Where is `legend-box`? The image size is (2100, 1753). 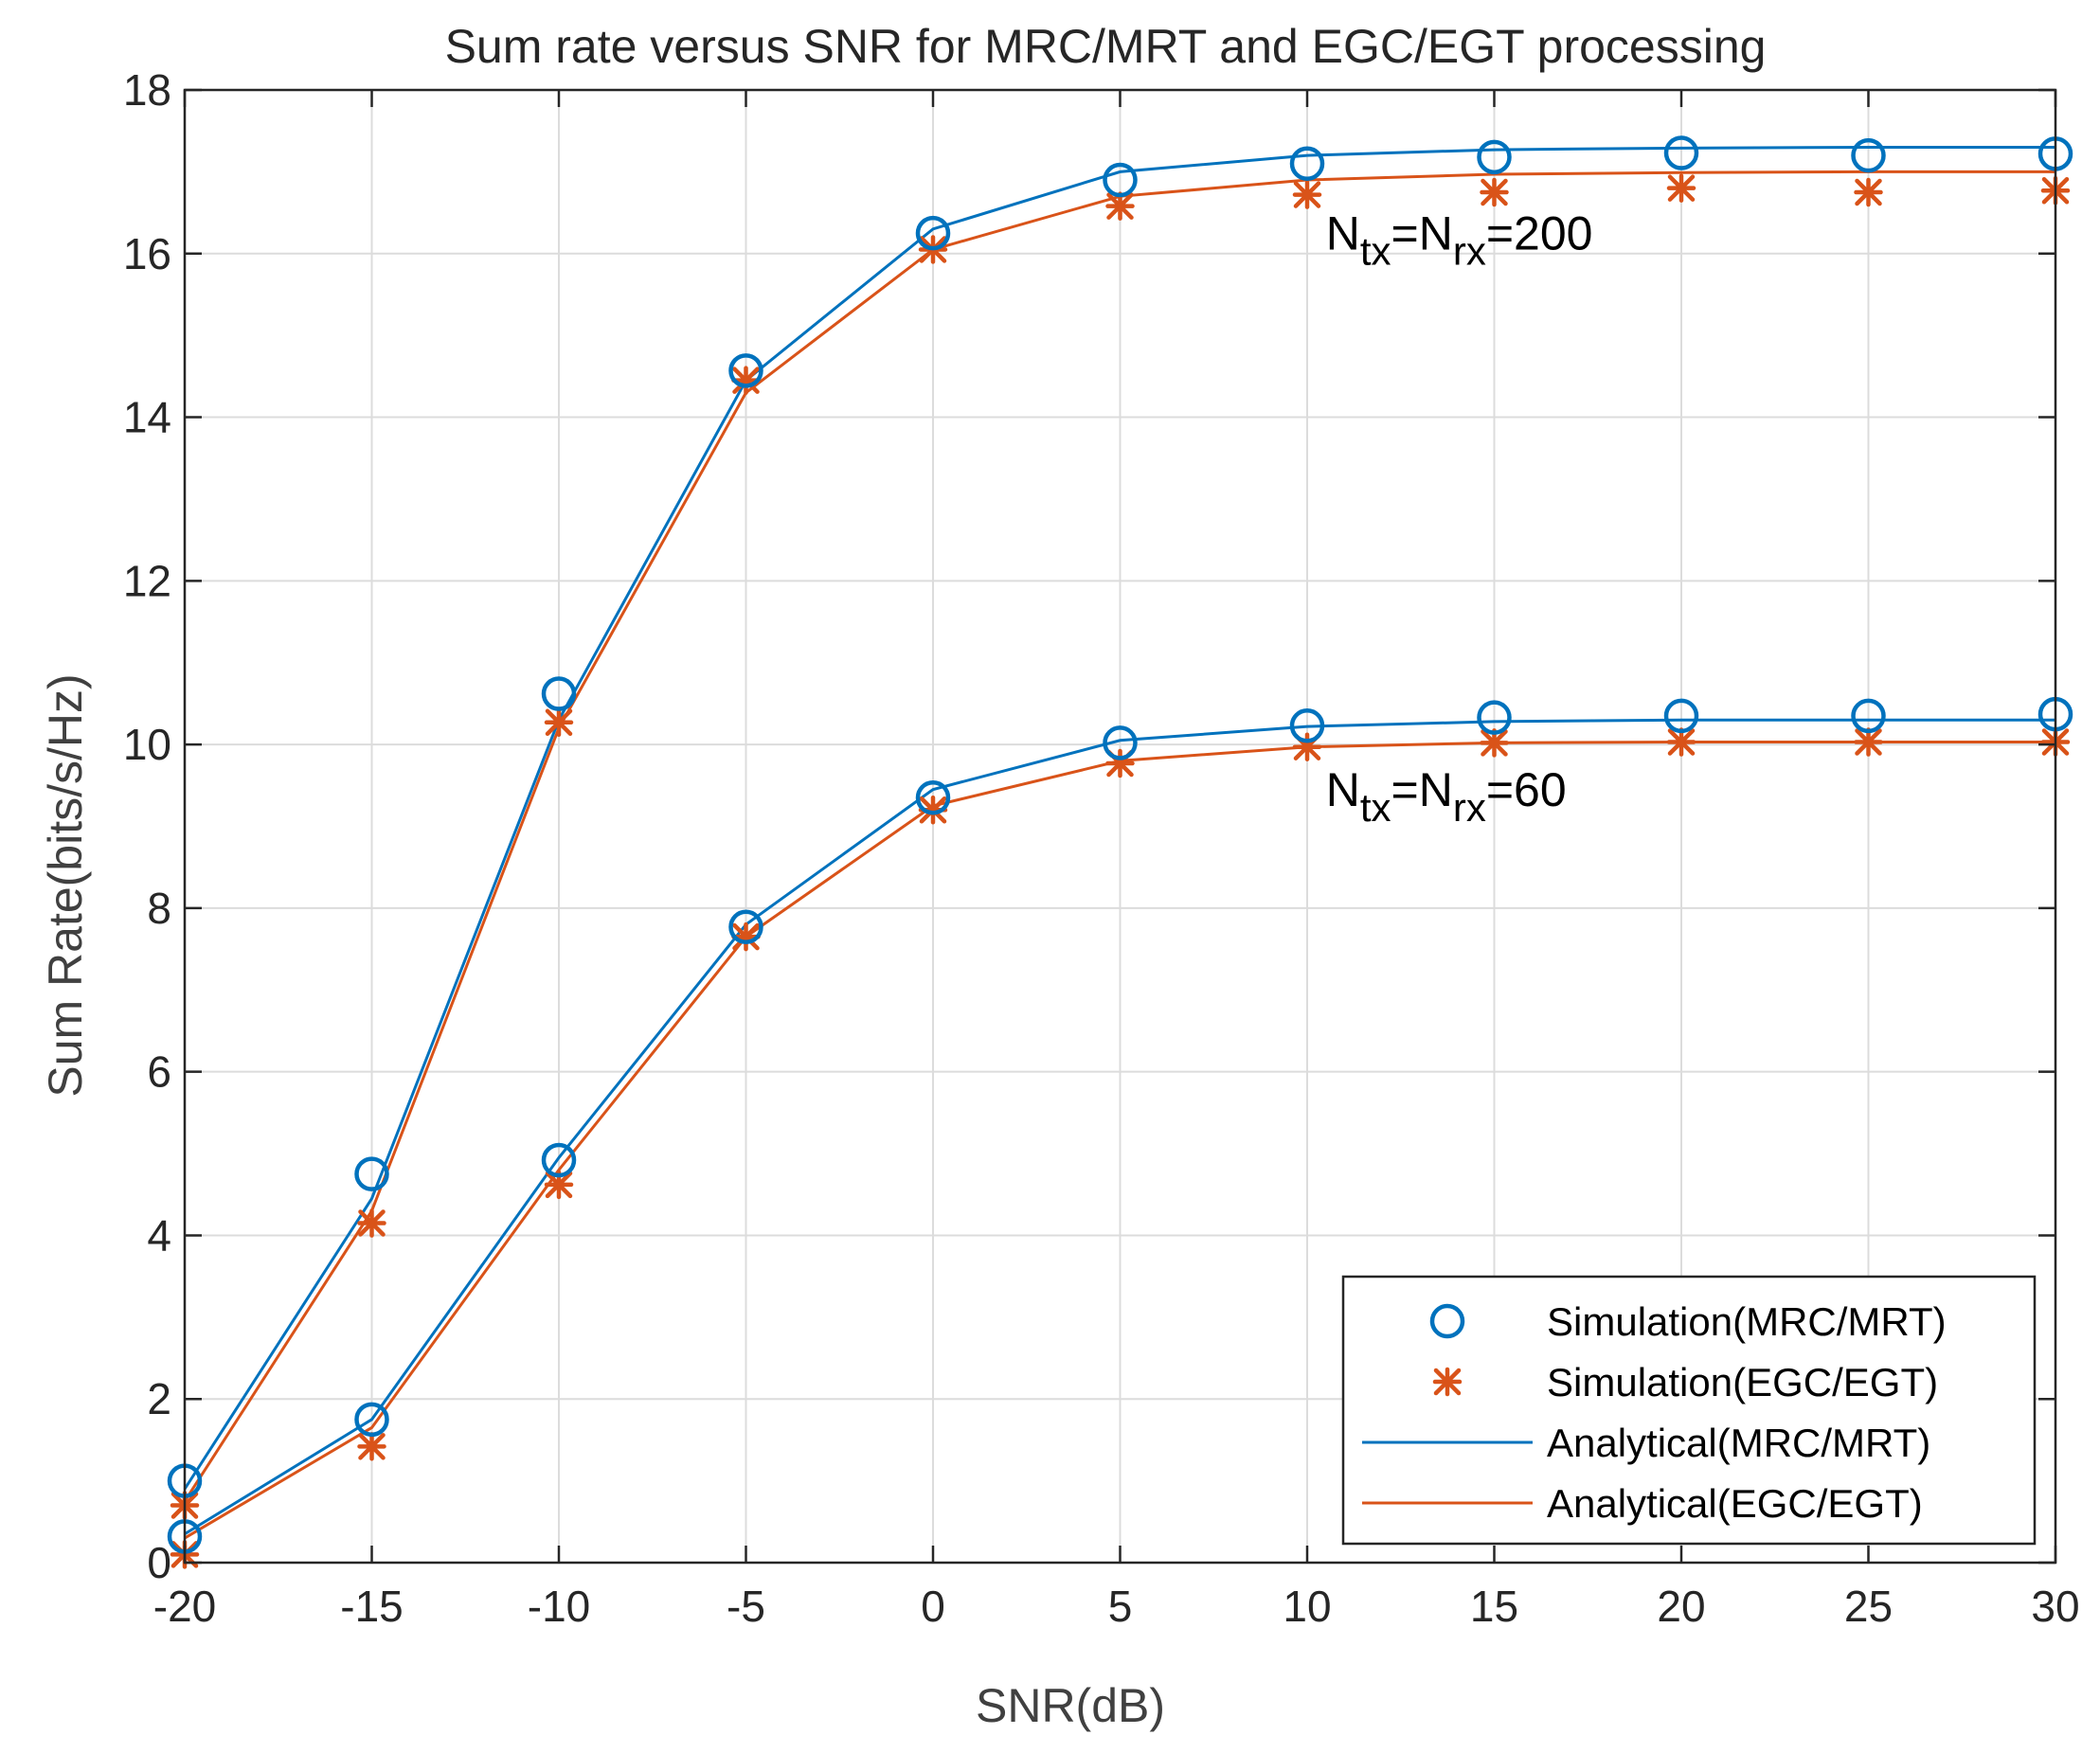 legend-box is located at coordinates (1689, 1410).